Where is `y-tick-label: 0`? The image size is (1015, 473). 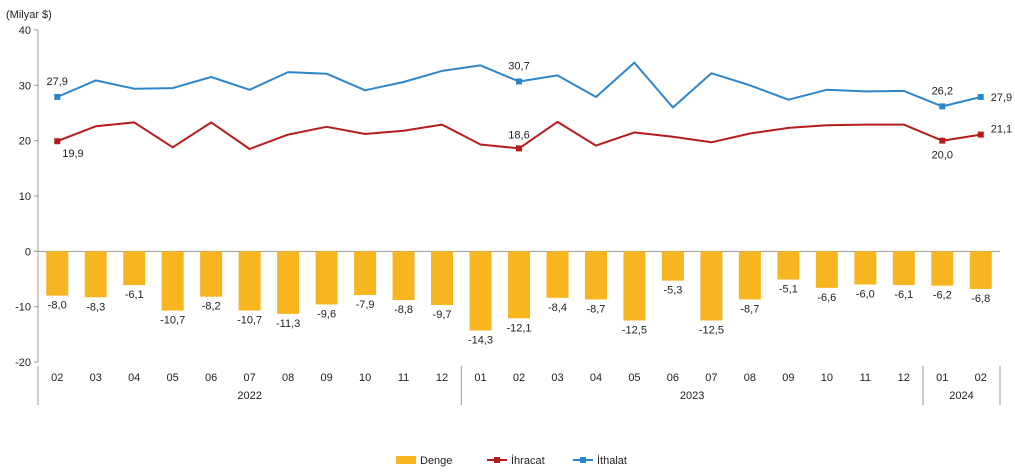 y-tick-label: 0 is located at coordinates (28, 252).